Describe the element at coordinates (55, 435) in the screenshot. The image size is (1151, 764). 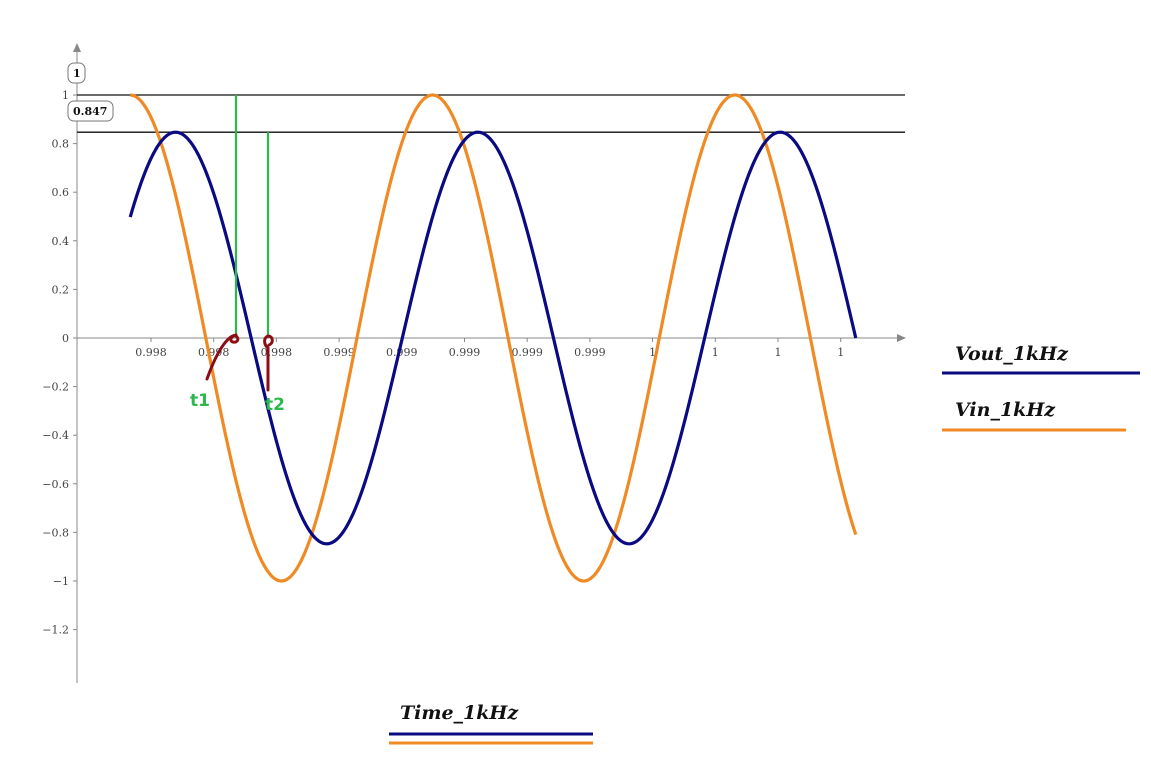
I see `y-tick-label: −0.4` at that location.